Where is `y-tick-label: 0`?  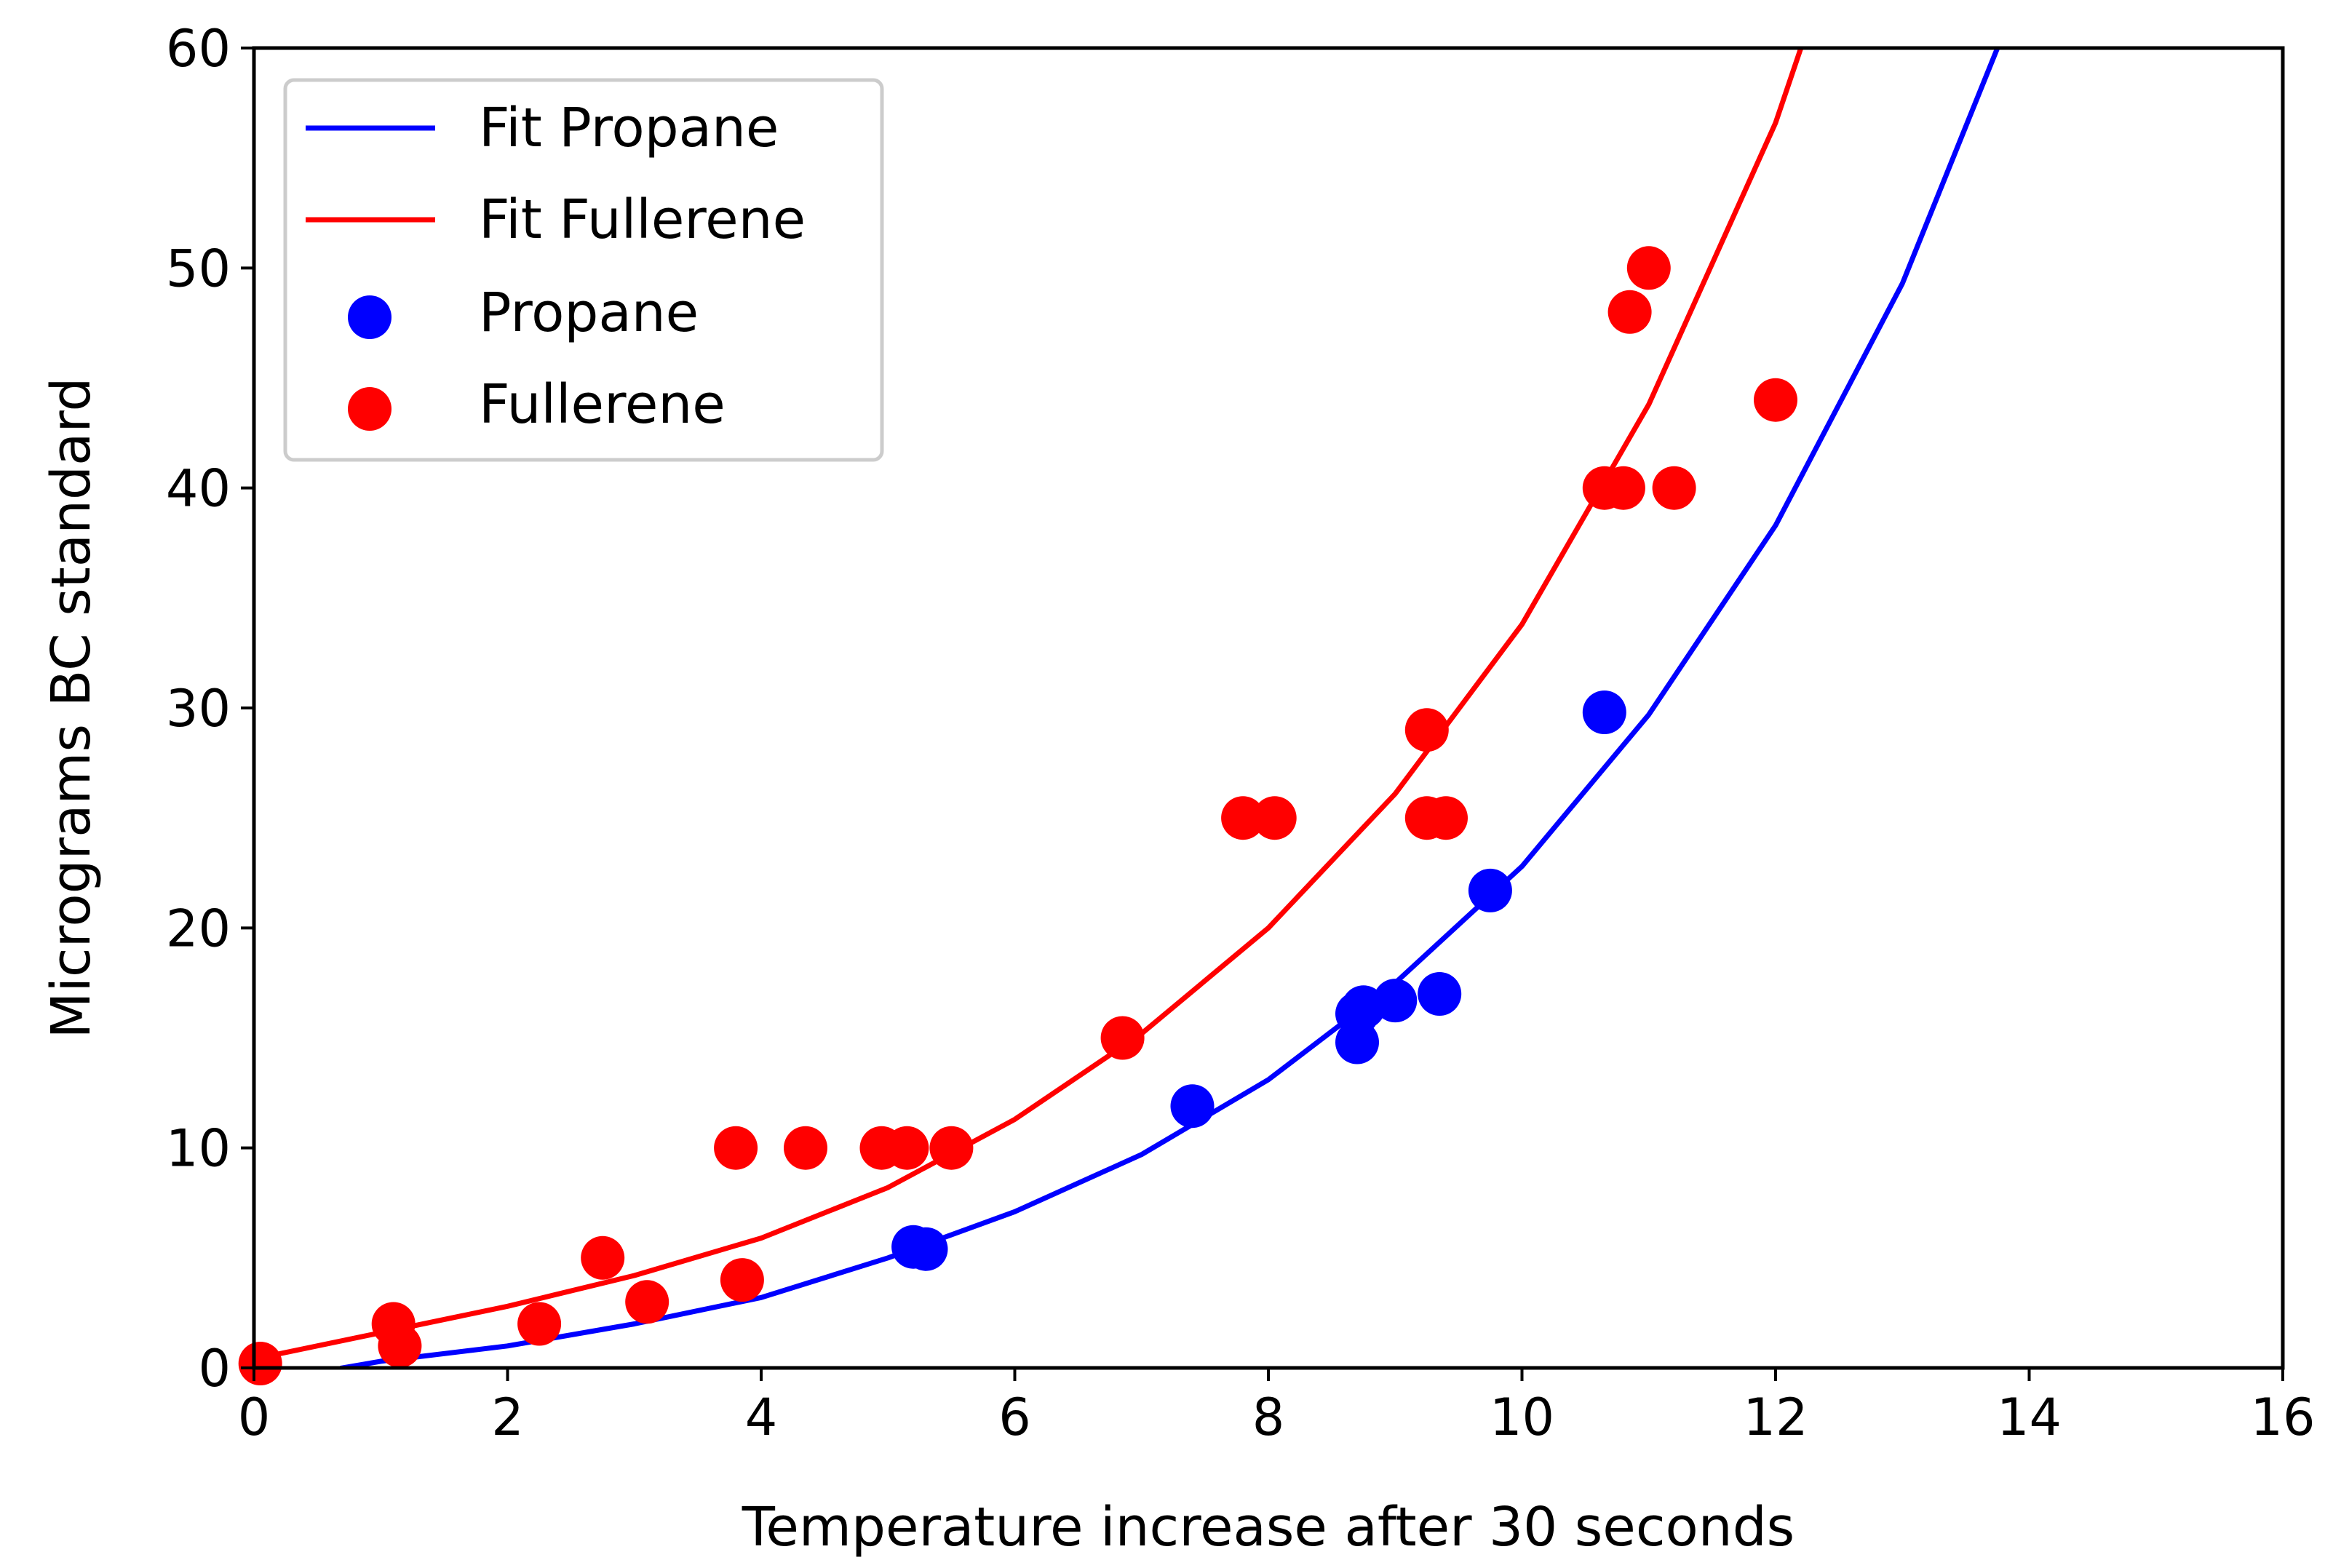
y-tick-label: 0 is located at coordinates (214, 1368).